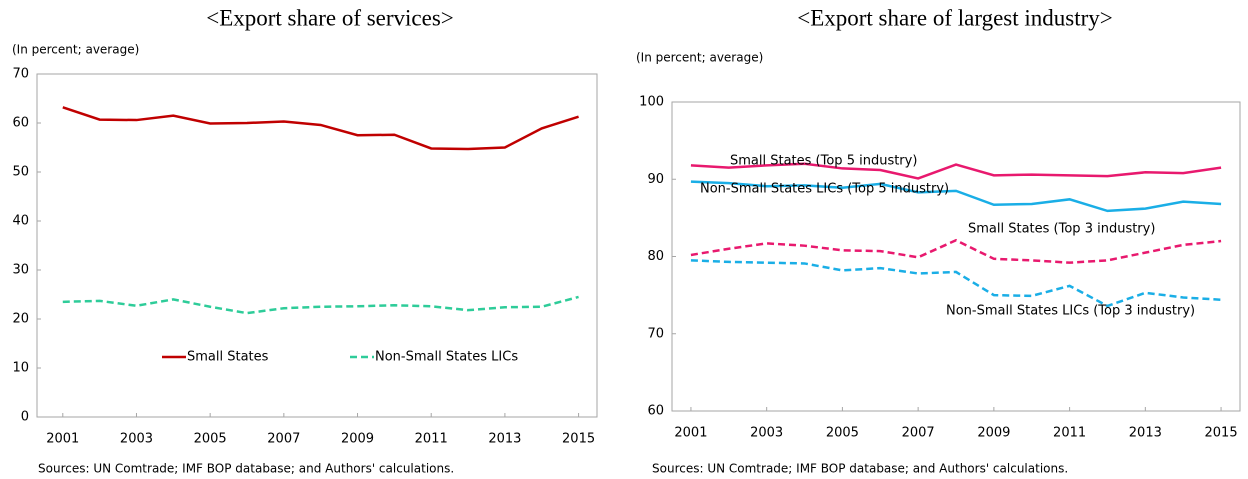  I want to click on y-tick-label: 30, so click(20, 270).